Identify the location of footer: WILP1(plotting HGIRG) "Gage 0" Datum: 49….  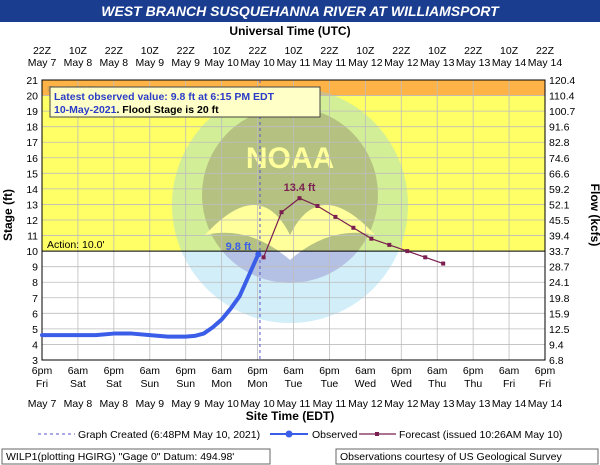
(300, 456).